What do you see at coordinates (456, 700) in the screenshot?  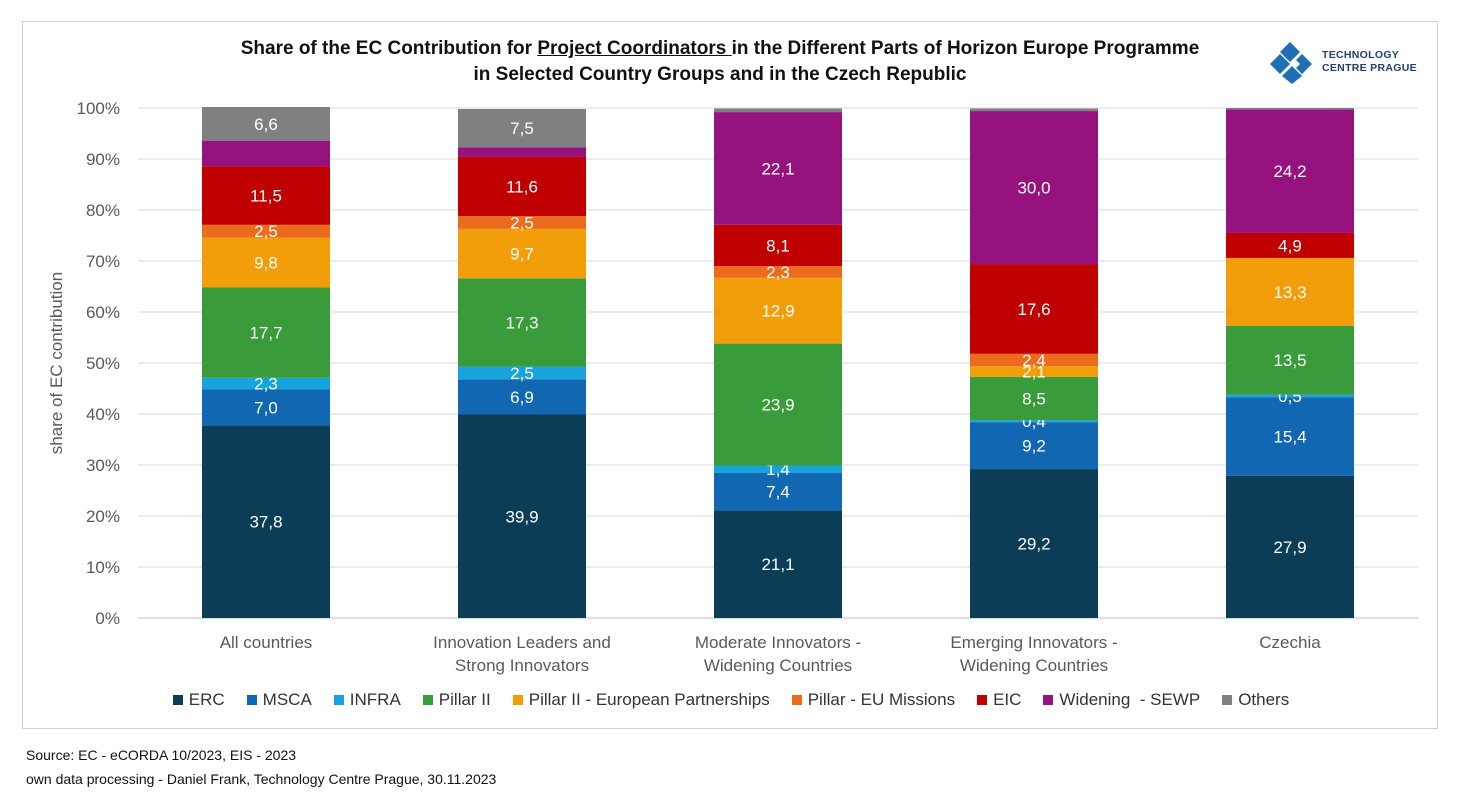 I see `legend-item: Pillar II` at bounding box center [456, 700].